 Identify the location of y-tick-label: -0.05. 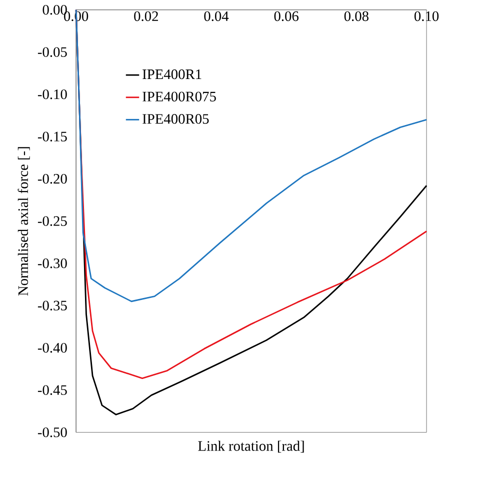
(52, 52).